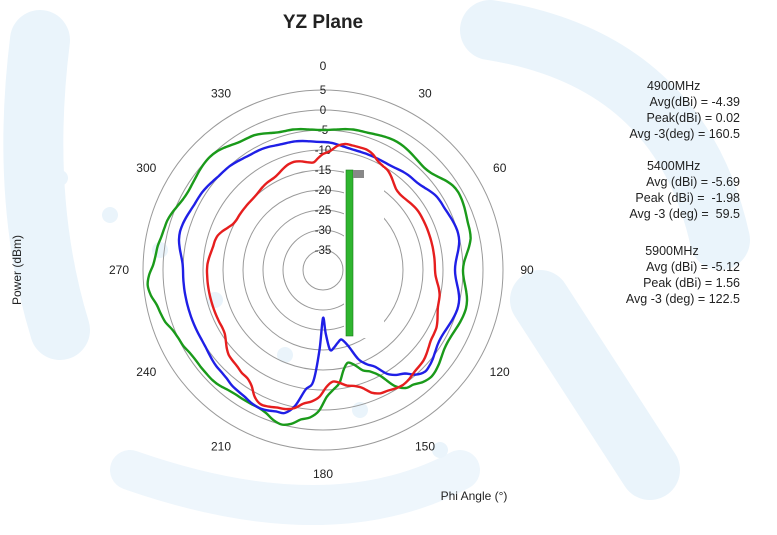 This screenshot has height=535, width=777. What do you see at coordinates (17, 270) in the screenshot?
I see `y-axis-label: Power (dBm)` at bounding box center [17, 270].